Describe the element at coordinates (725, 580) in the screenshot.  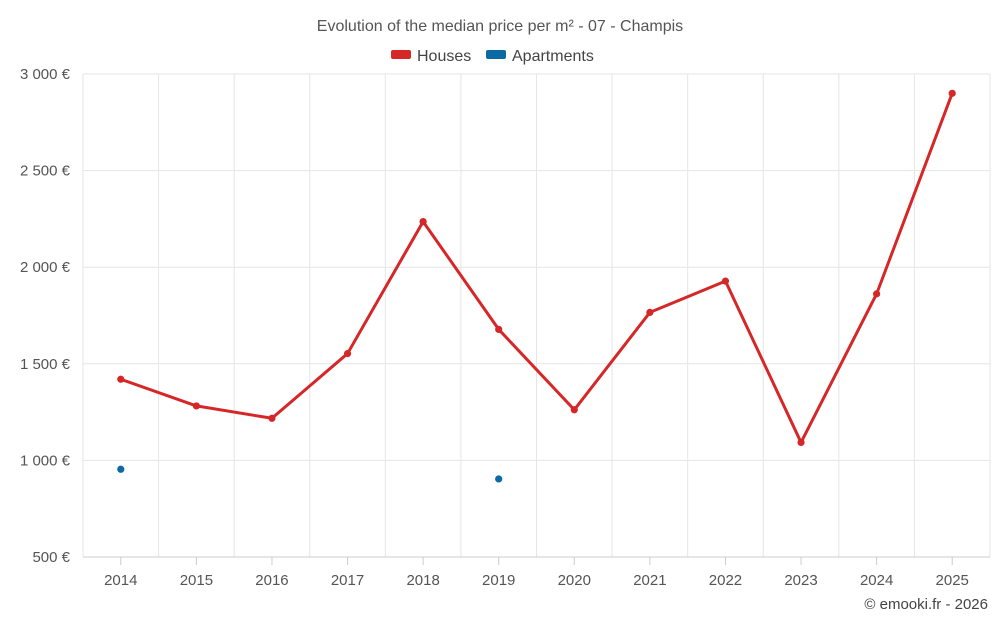
I see `x-tick-label: 2022` at that location.